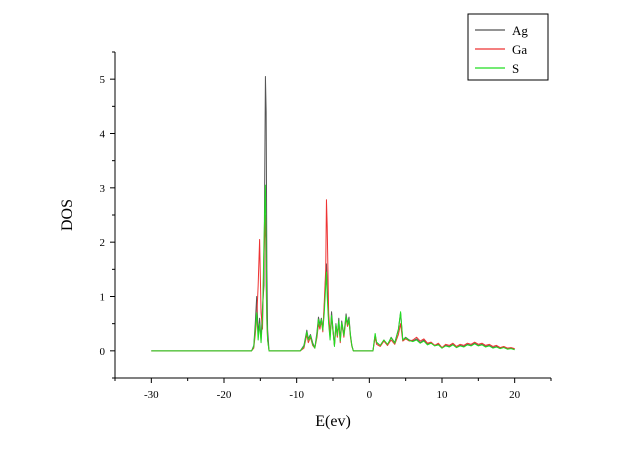 The width and height of the screenshot is (640, 452). Describe the element at coordinates (520, 30) in the screenshot. I see `legend-label-ag: Ag` at that location.